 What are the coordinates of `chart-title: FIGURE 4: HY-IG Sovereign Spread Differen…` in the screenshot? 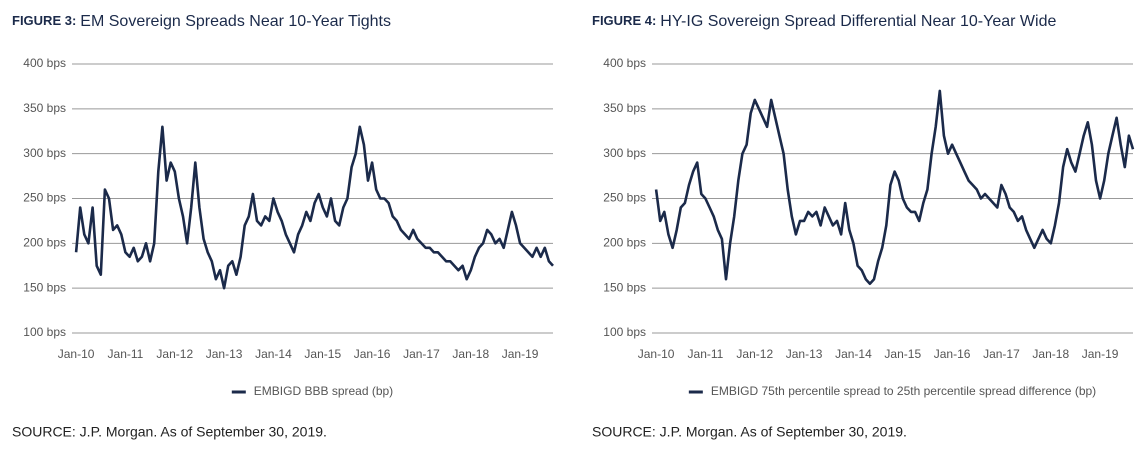 It's located at (824, 21).